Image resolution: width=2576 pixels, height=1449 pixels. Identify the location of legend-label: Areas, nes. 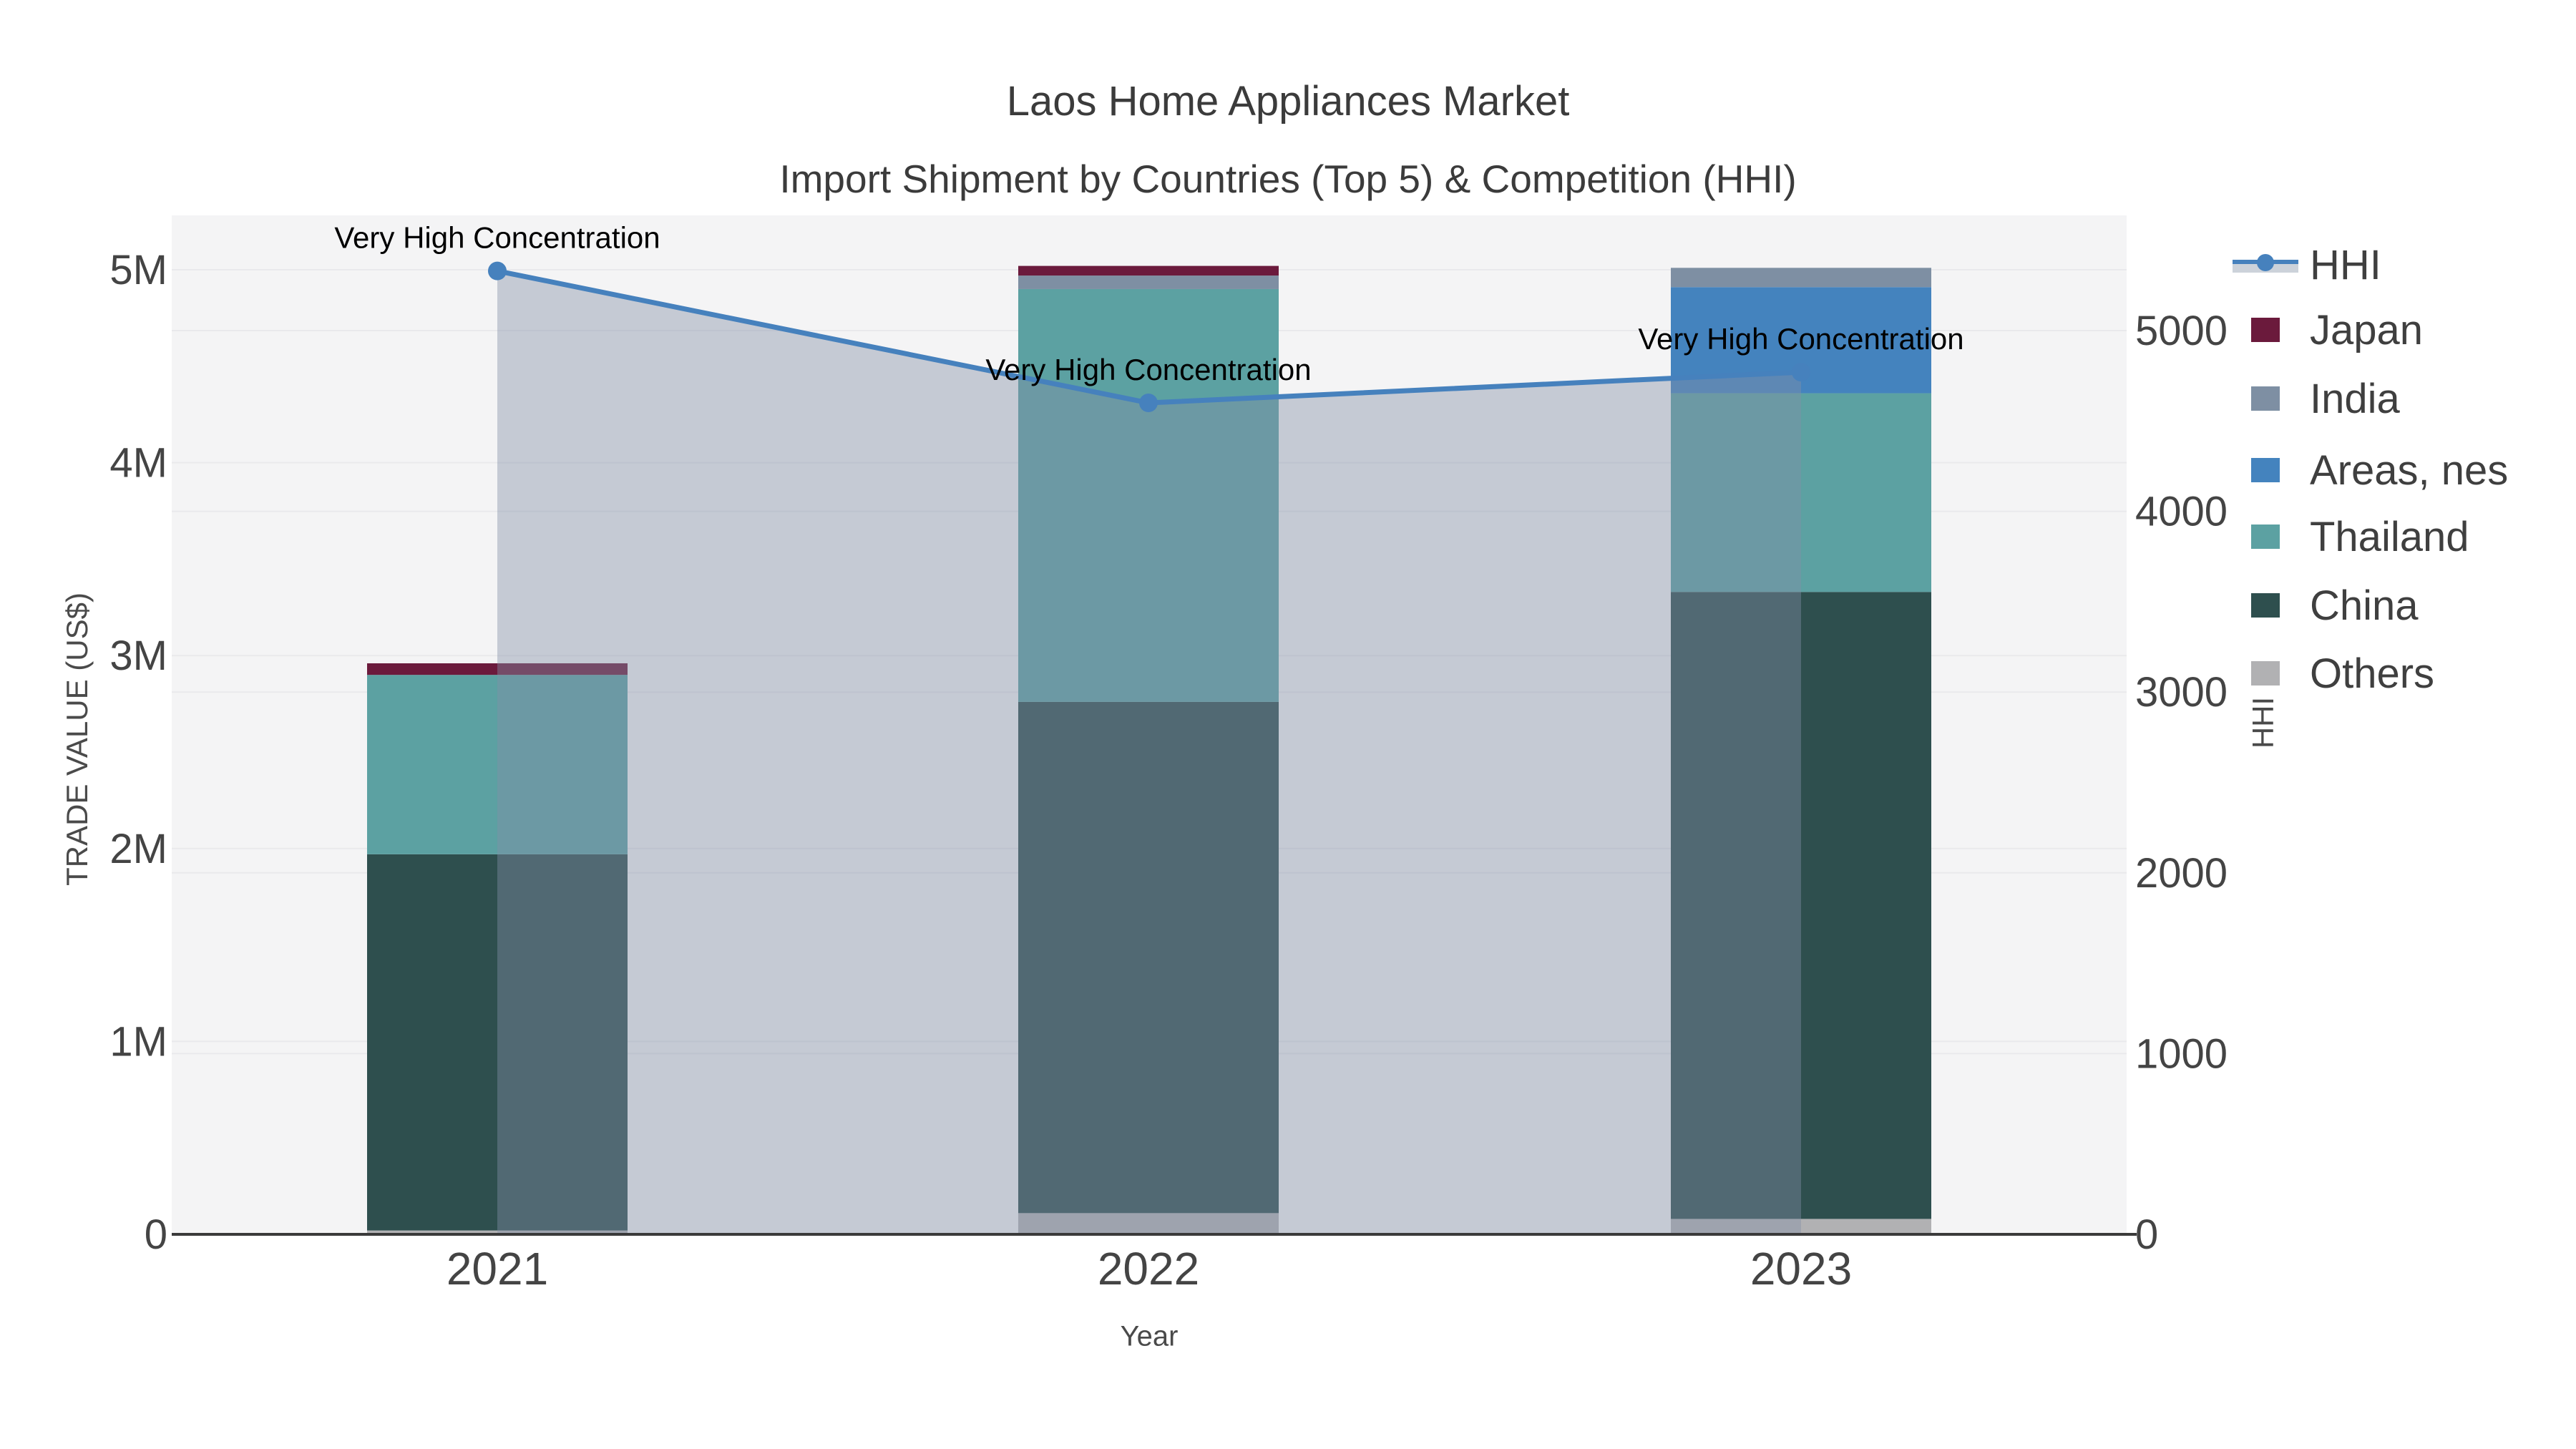
(2409, 470).